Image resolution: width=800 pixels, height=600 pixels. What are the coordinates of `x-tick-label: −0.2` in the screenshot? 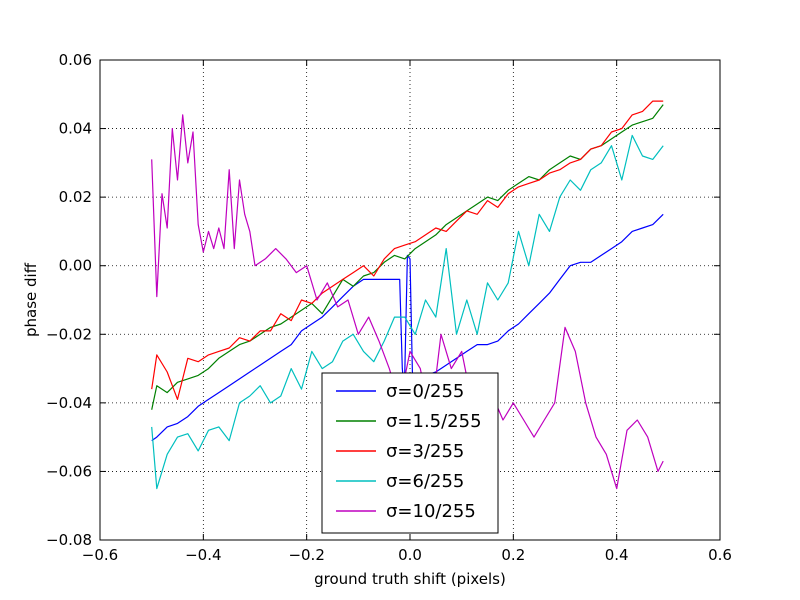 It's located at (306, 555).